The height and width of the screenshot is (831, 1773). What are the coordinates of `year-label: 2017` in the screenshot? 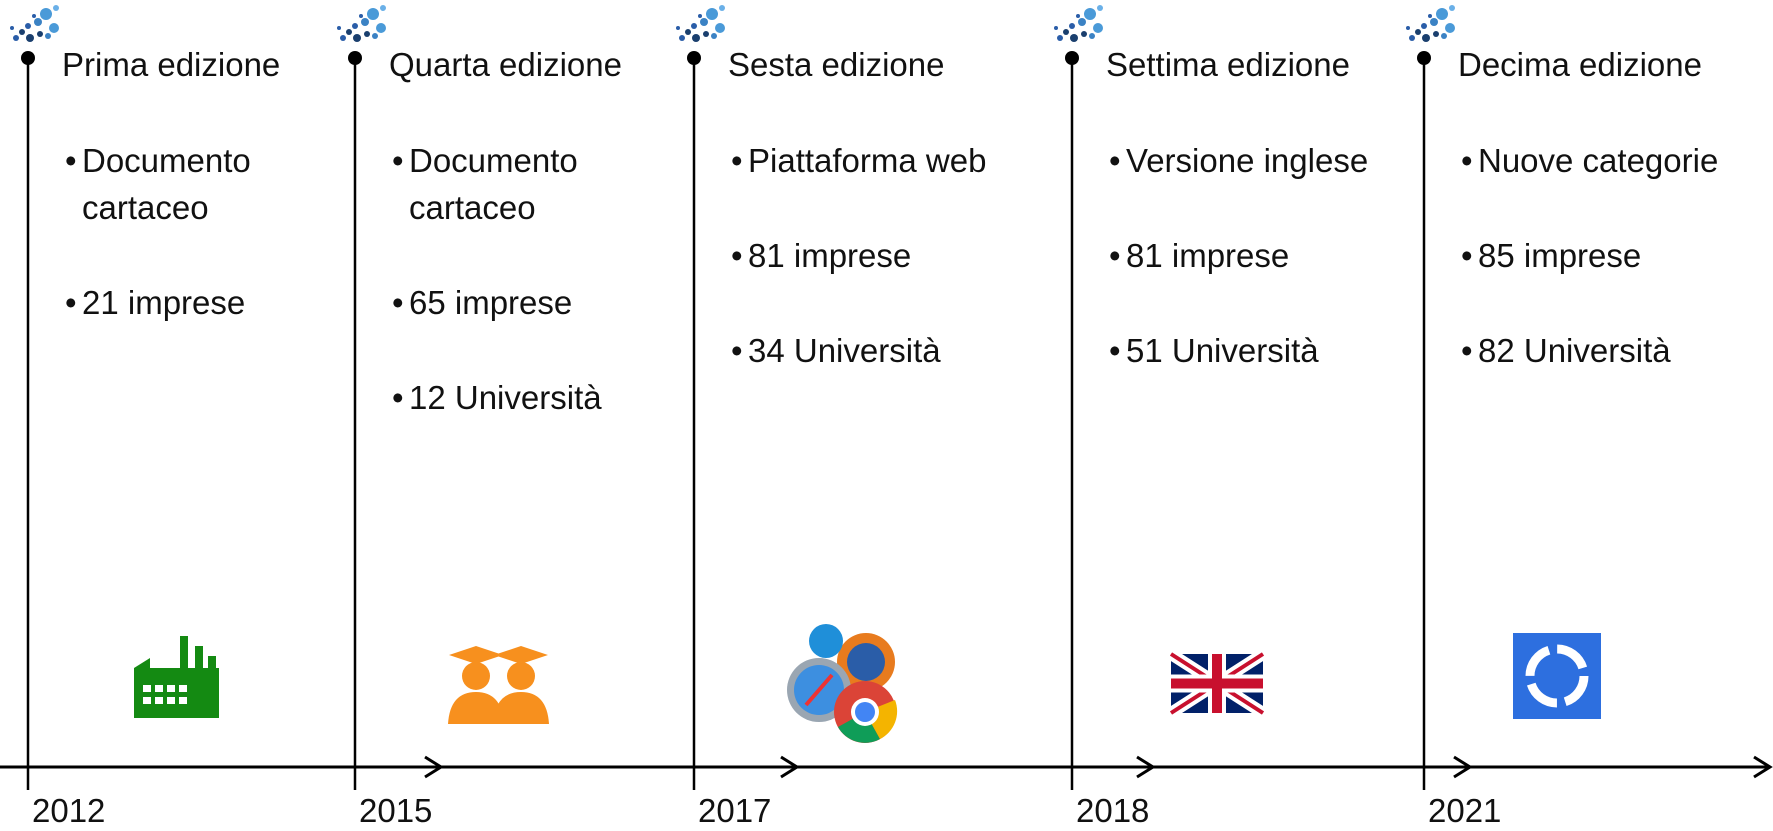 It's located at (735, 810).